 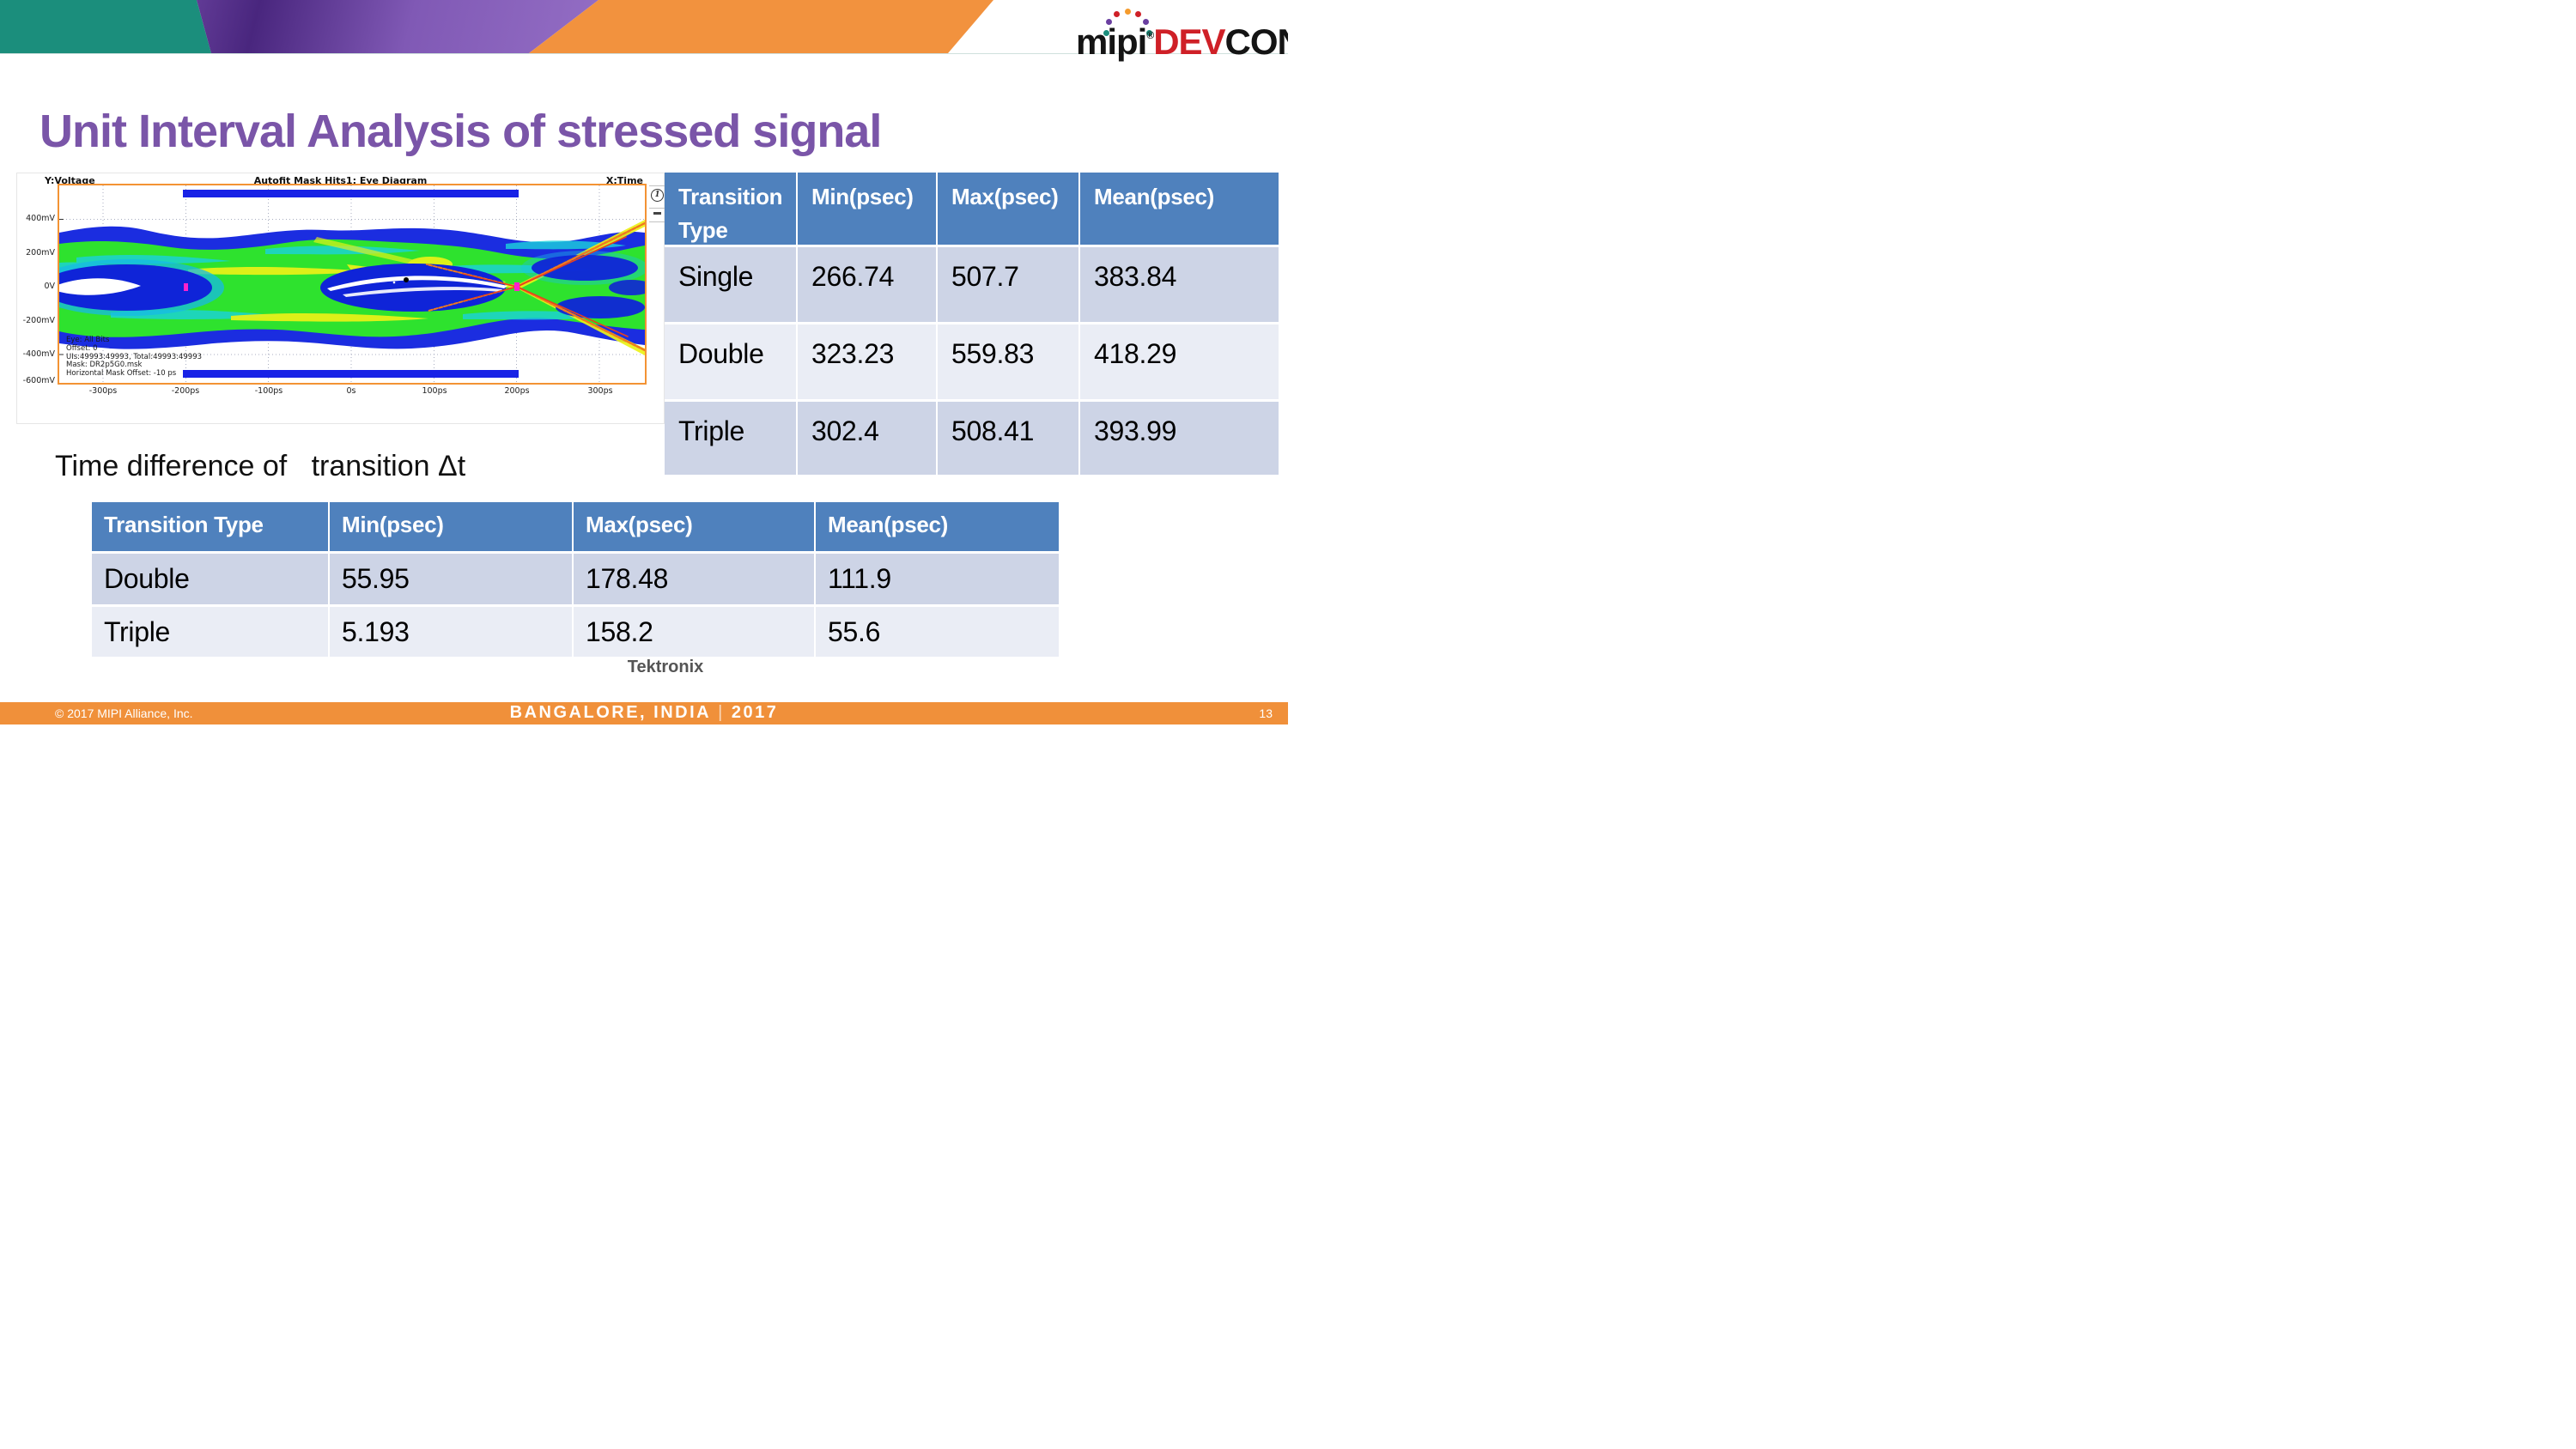 I want to click on mask-hit-bar-top, so click(x=351, y=193).